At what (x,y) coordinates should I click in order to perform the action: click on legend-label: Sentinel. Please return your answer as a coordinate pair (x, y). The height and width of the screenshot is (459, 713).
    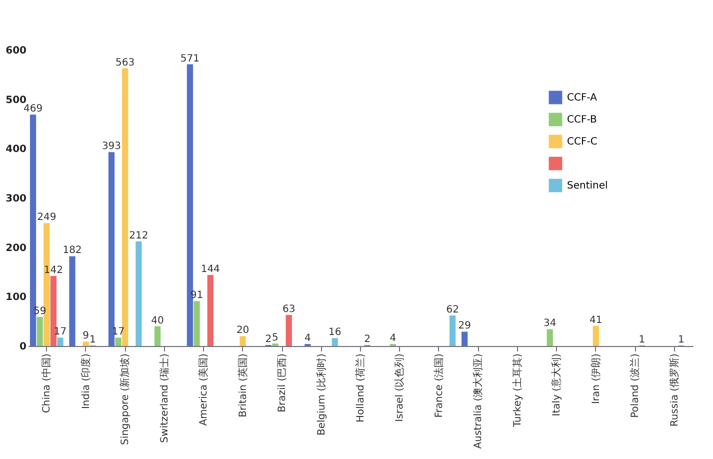
    Looking at the image, I should click on (587, 186).